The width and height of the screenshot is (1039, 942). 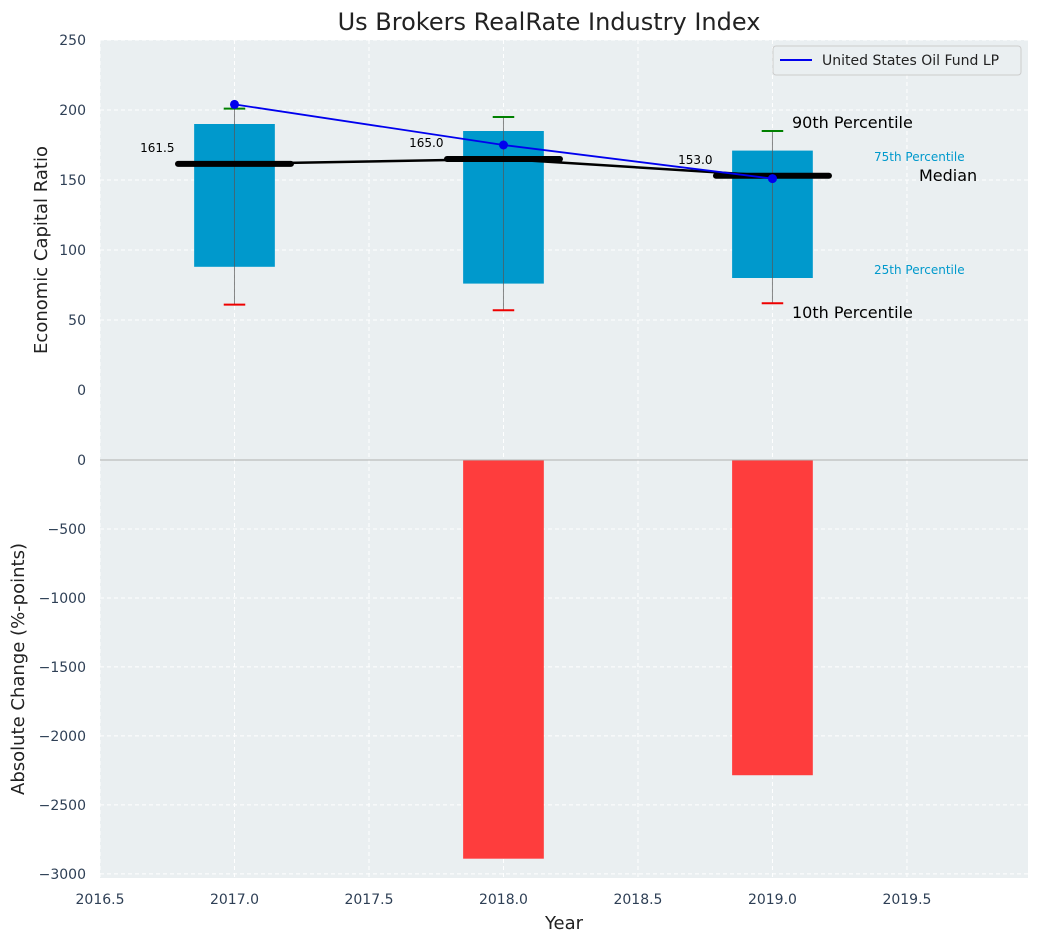 What do you see at coordinates (486, 141) in the screenshot?
I see `series-group: 161.5 165.0 153.0` at bounding box center [486, 141].